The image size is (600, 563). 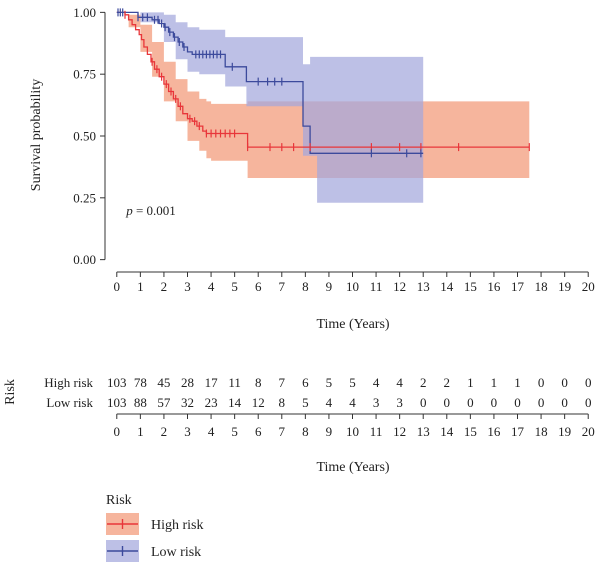 I want to click on x-ticks: 0 1 2 3 4 5 6 7 8 9 10 11 12 13 14 15 16 17 18 19 20, so click(x=354, y=283).